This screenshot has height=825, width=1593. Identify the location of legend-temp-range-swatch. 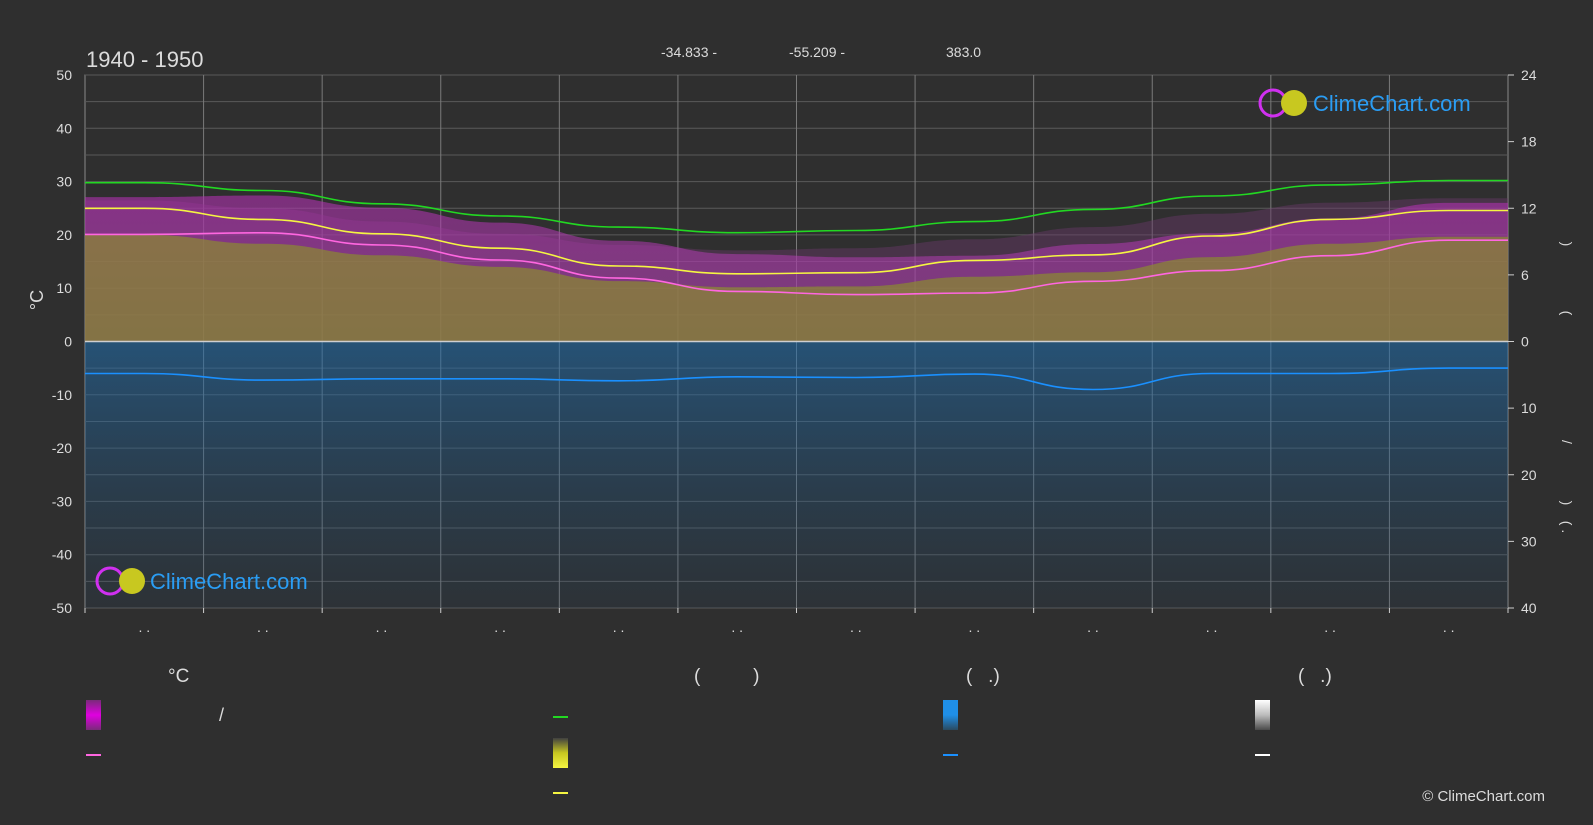
(93, 715).